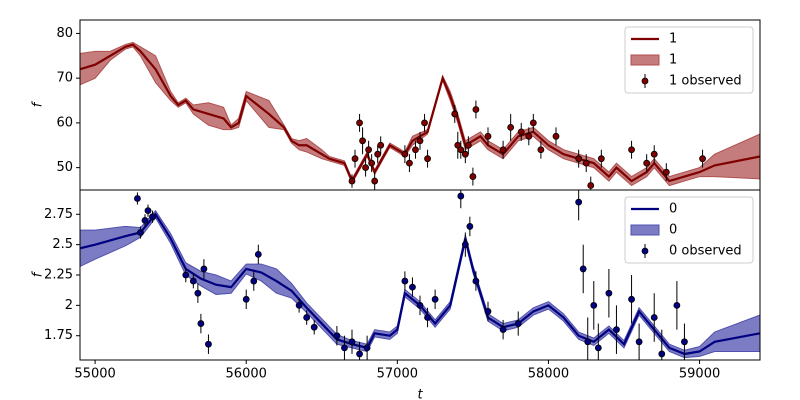 The height and width of the screenshot is (400, 800). Describe the element at coordinates (420, 394) in the screenshot. I see `x-axis-label: t` at that location.